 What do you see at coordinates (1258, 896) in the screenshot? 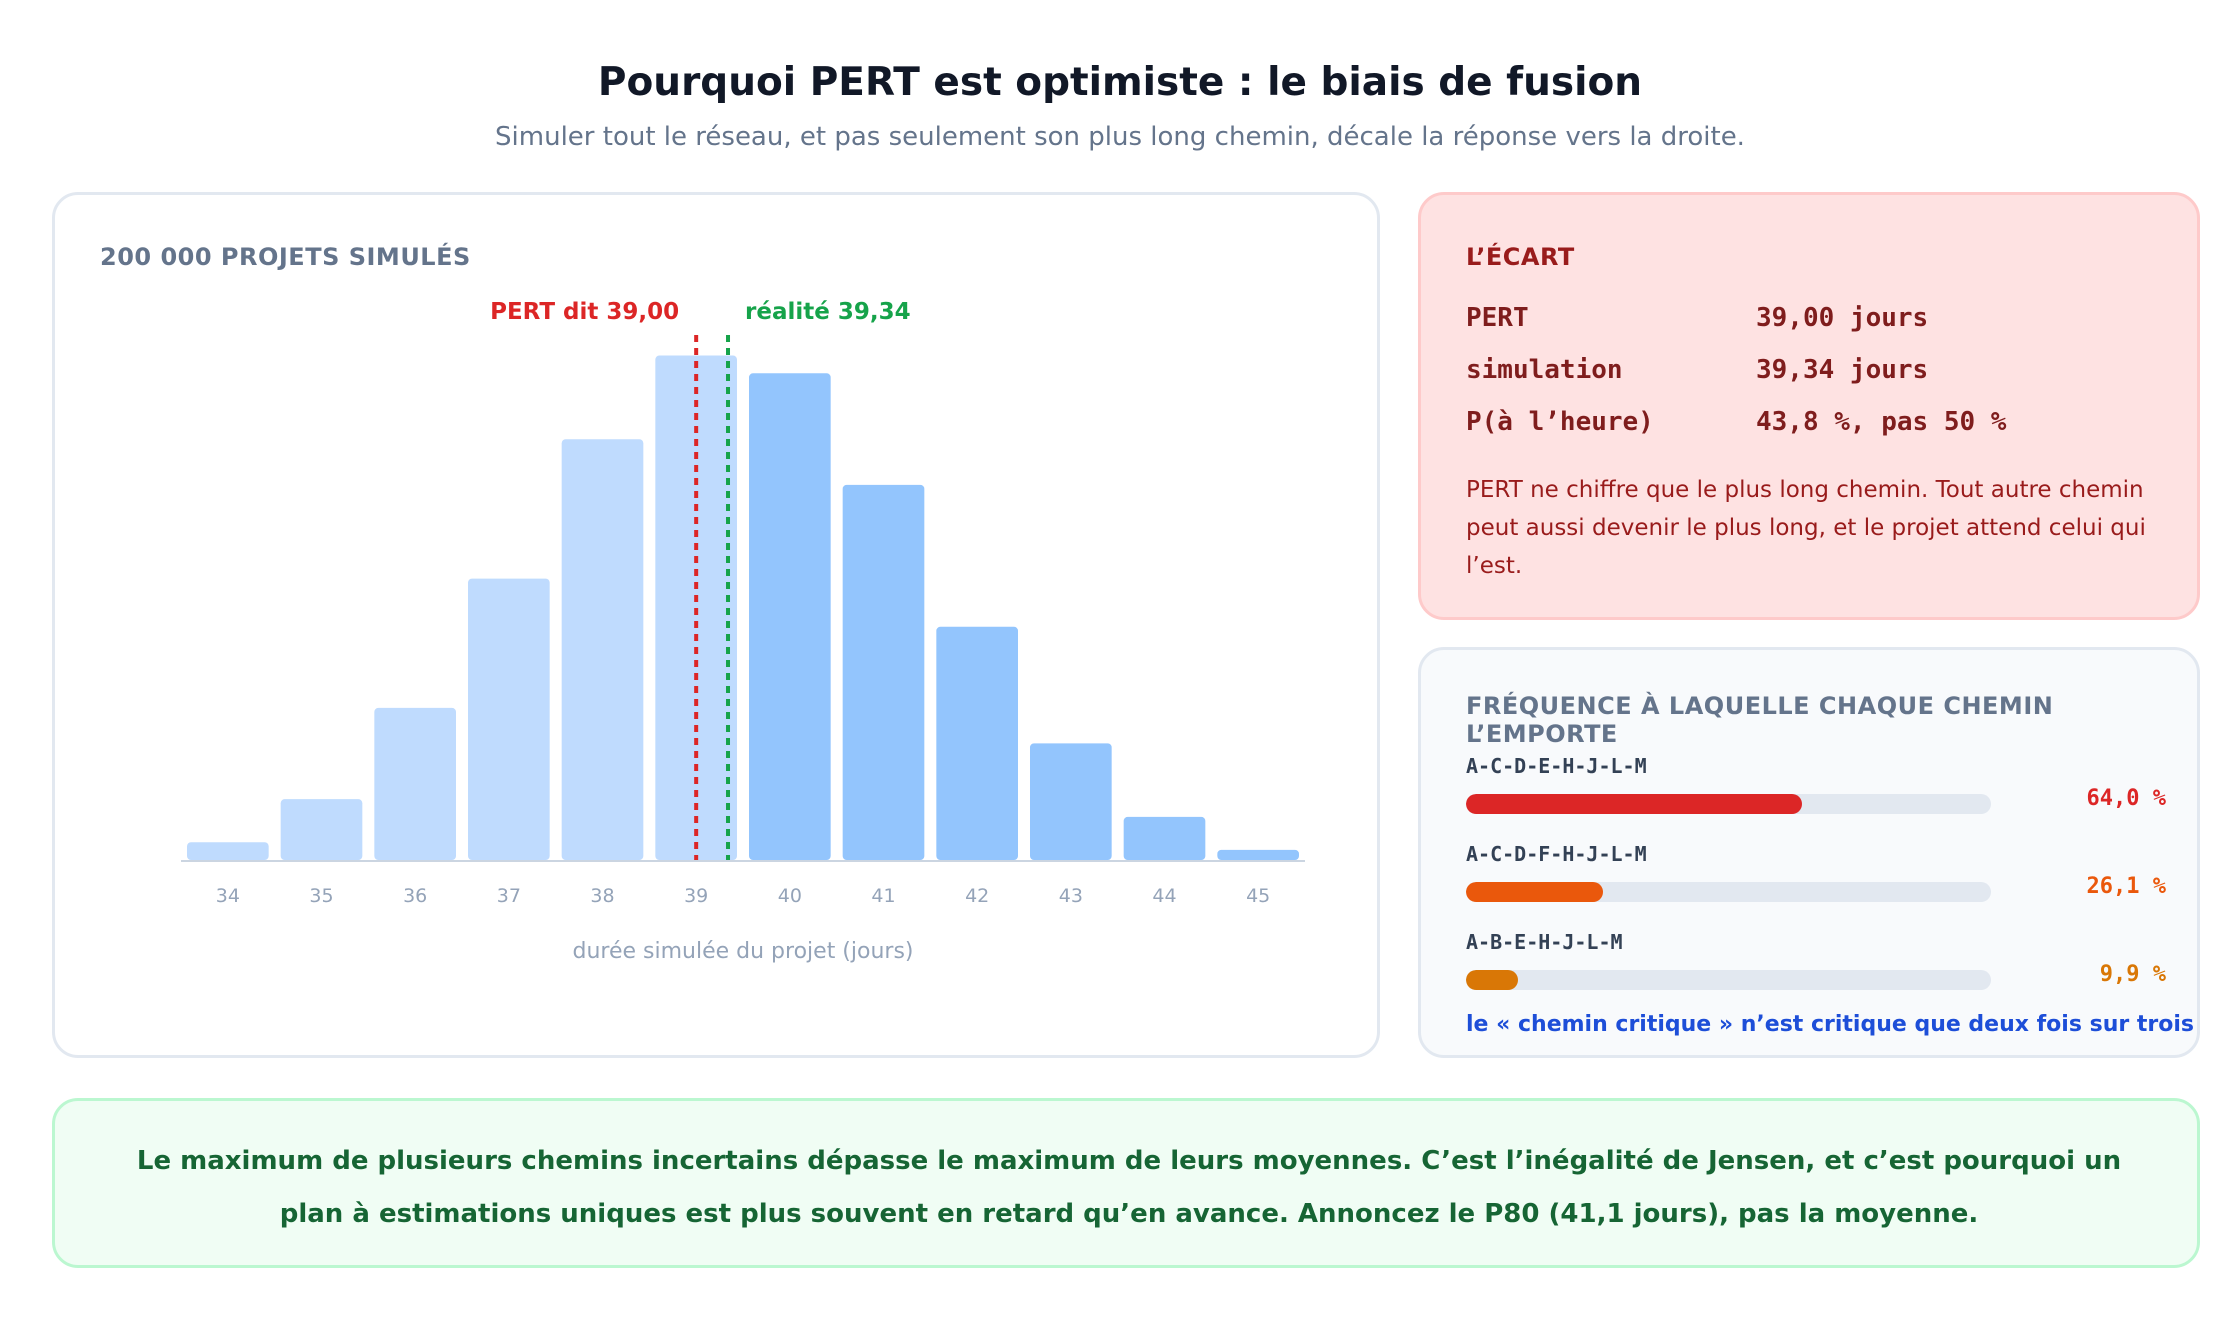
I see `x-tick-label: 45` at bounding box center [1258, 896].